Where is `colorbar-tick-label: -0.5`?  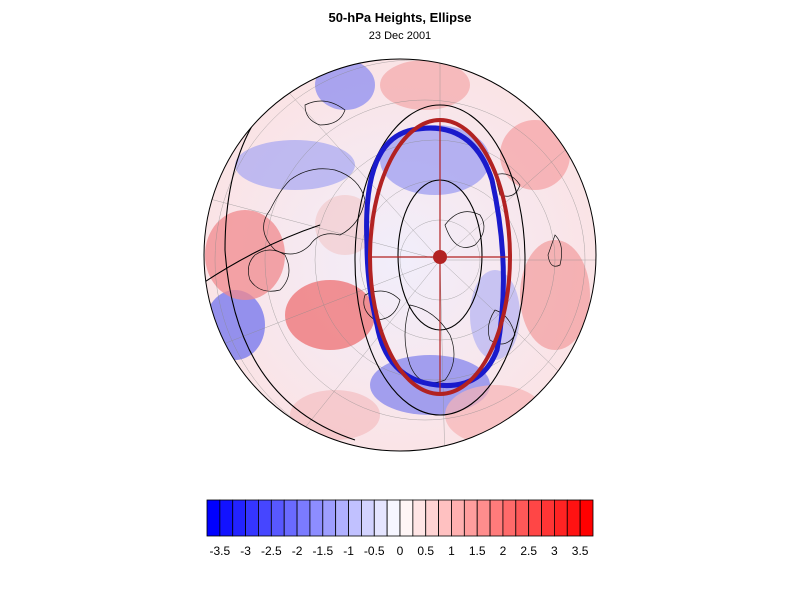
colorbar-tick-label: -0.5 is located at coordinates (374, 551).